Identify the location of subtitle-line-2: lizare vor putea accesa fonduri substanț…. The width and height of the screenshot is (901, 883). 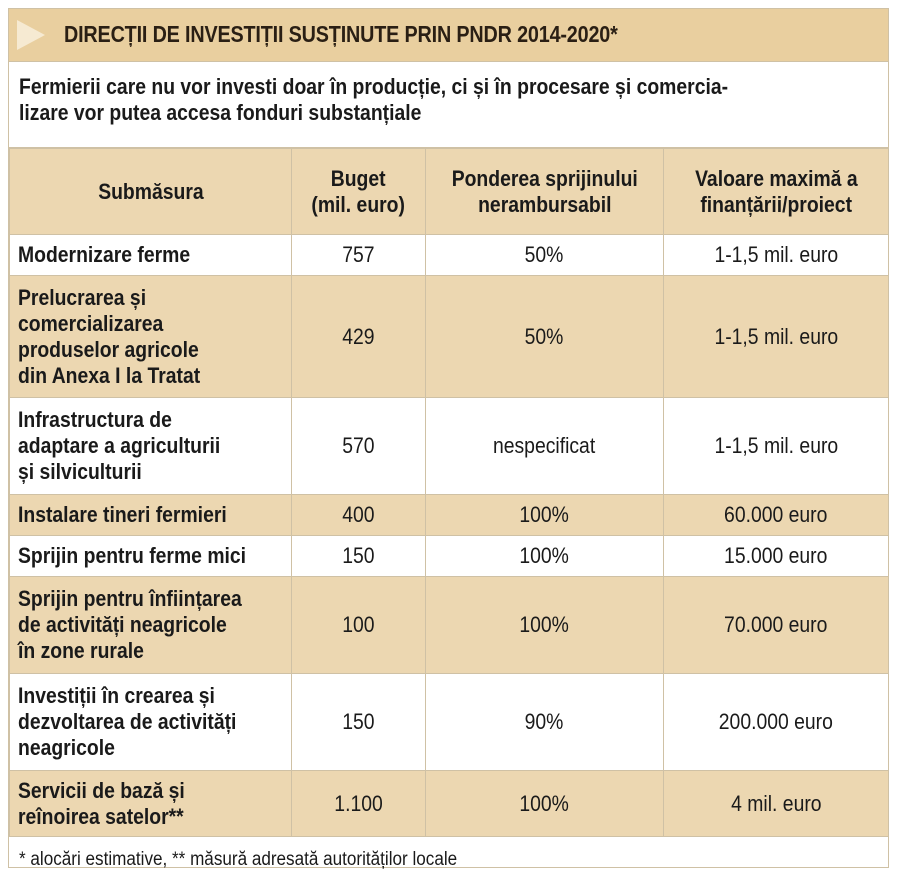
(220, 112).